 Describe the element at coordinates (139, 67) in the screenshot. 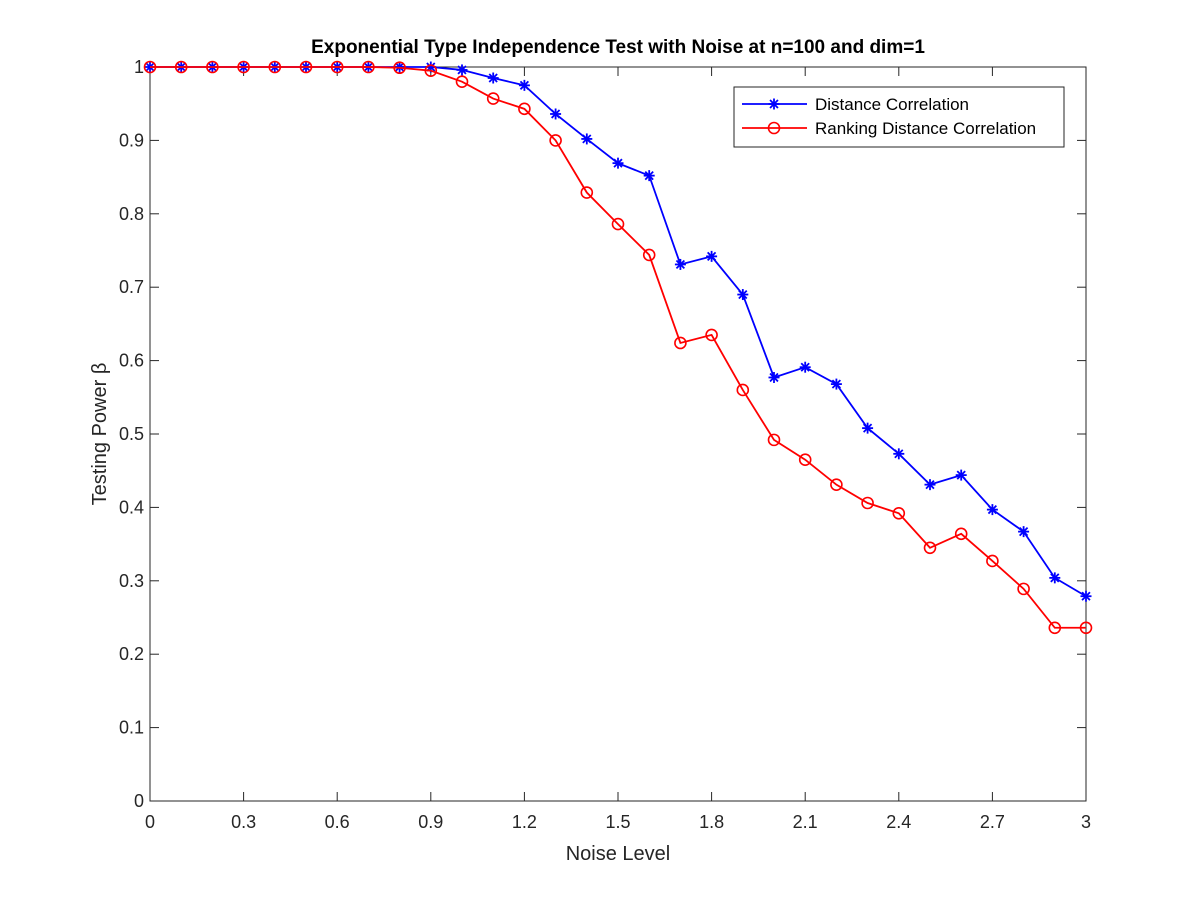

I see `y-tick-label: 1` at that location.